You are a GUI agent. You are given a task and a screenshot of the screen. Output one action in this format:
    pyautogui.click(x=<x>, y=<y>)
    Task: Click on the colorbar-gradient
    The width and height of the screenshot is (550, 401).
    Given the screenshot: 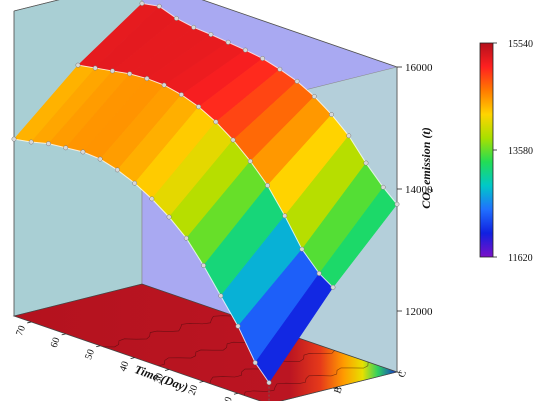 What is the action you would take?
    pyautogui.click(x=486, y=150)
    